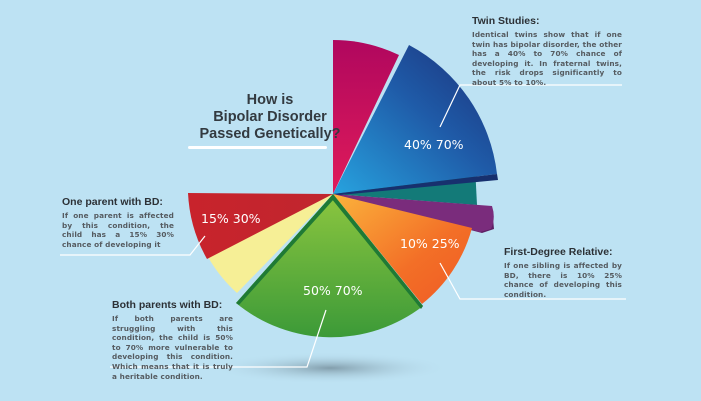 Image resolution: width=701 pixels, height=401 pixels. I want to click on slice-green-edge-left, so click(285, 249).